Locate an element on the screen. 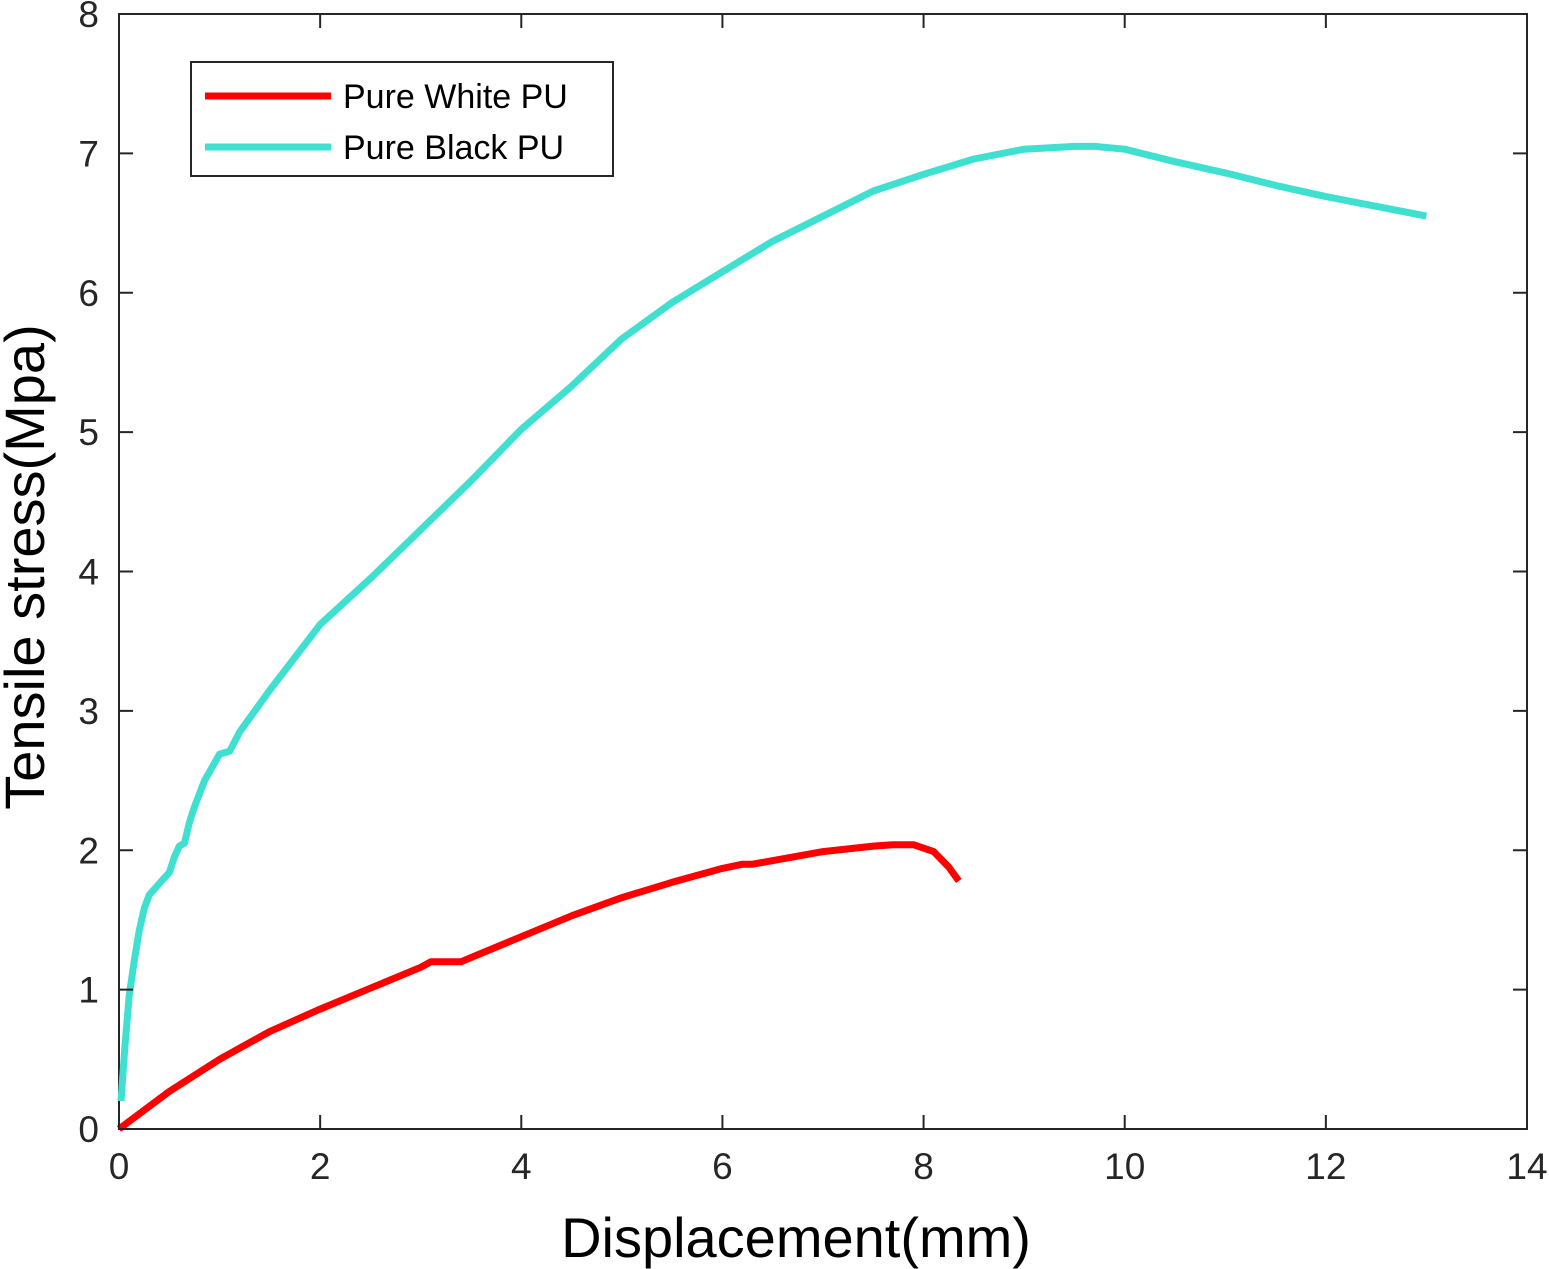  y-tick-label: 4 is located at coordinates (88, 572).